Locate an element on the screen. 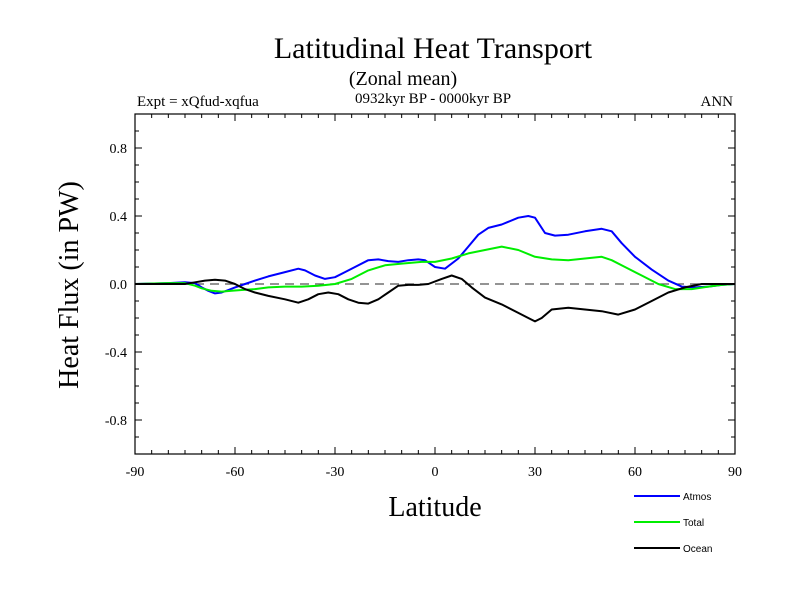 This screenshot has width=800, height=600. period-label: 0932kyr BP - 0000kyr BP is located at coordinates (433, 99).